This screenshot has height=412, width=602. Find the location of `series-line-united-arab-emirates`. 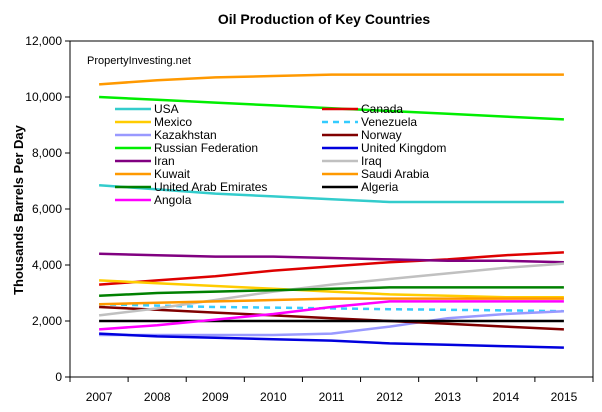

series-line-united-arab-emirates is located at coordinates (331, 292).